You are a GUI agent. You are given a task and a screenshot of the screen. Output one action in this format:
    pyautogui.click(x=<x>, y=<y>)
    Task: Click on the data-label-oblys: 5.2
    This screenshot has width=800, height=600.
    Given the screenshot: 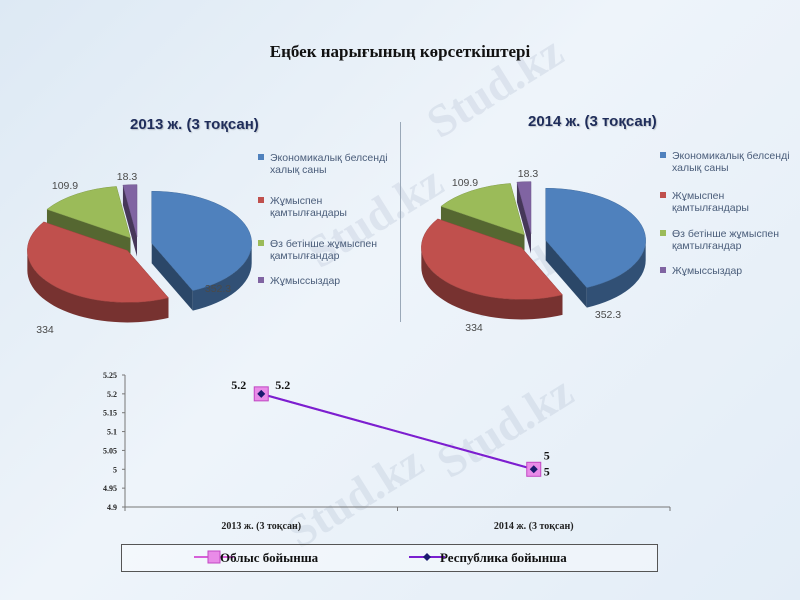 What is the action you would take?
    pyautogui.click(x=238, y=385)
    